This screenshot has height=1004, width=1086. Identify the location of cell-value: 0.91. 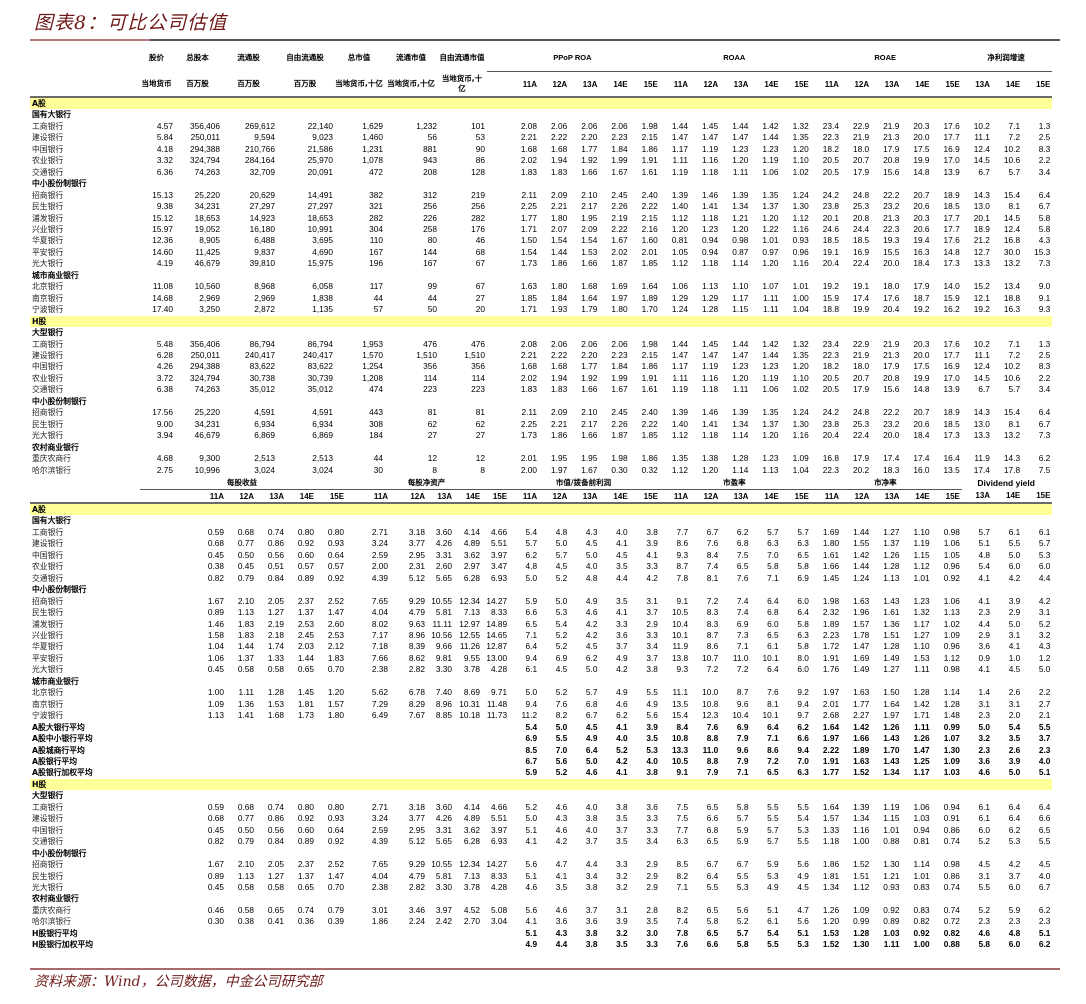
(951, 818).